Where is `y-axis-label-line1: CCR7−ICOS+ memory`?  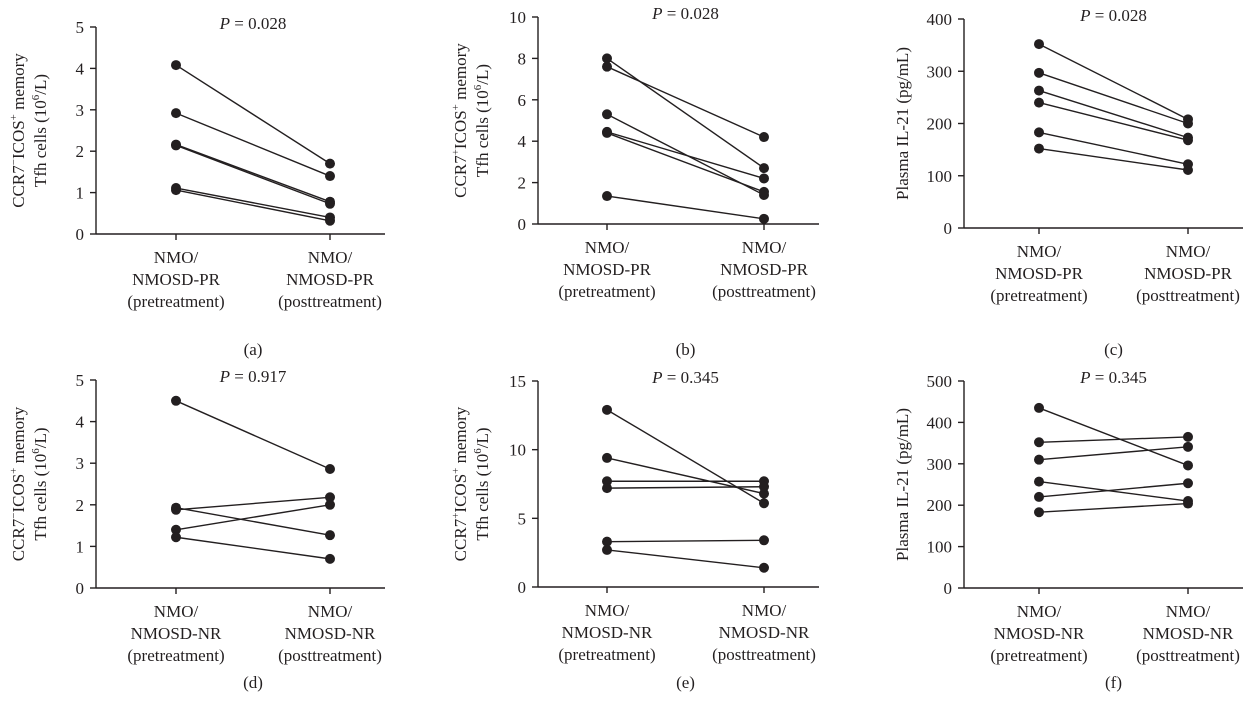 y-axis-label-line1: CCR7−ICOS+ memory is located at coordinates (18, 130).